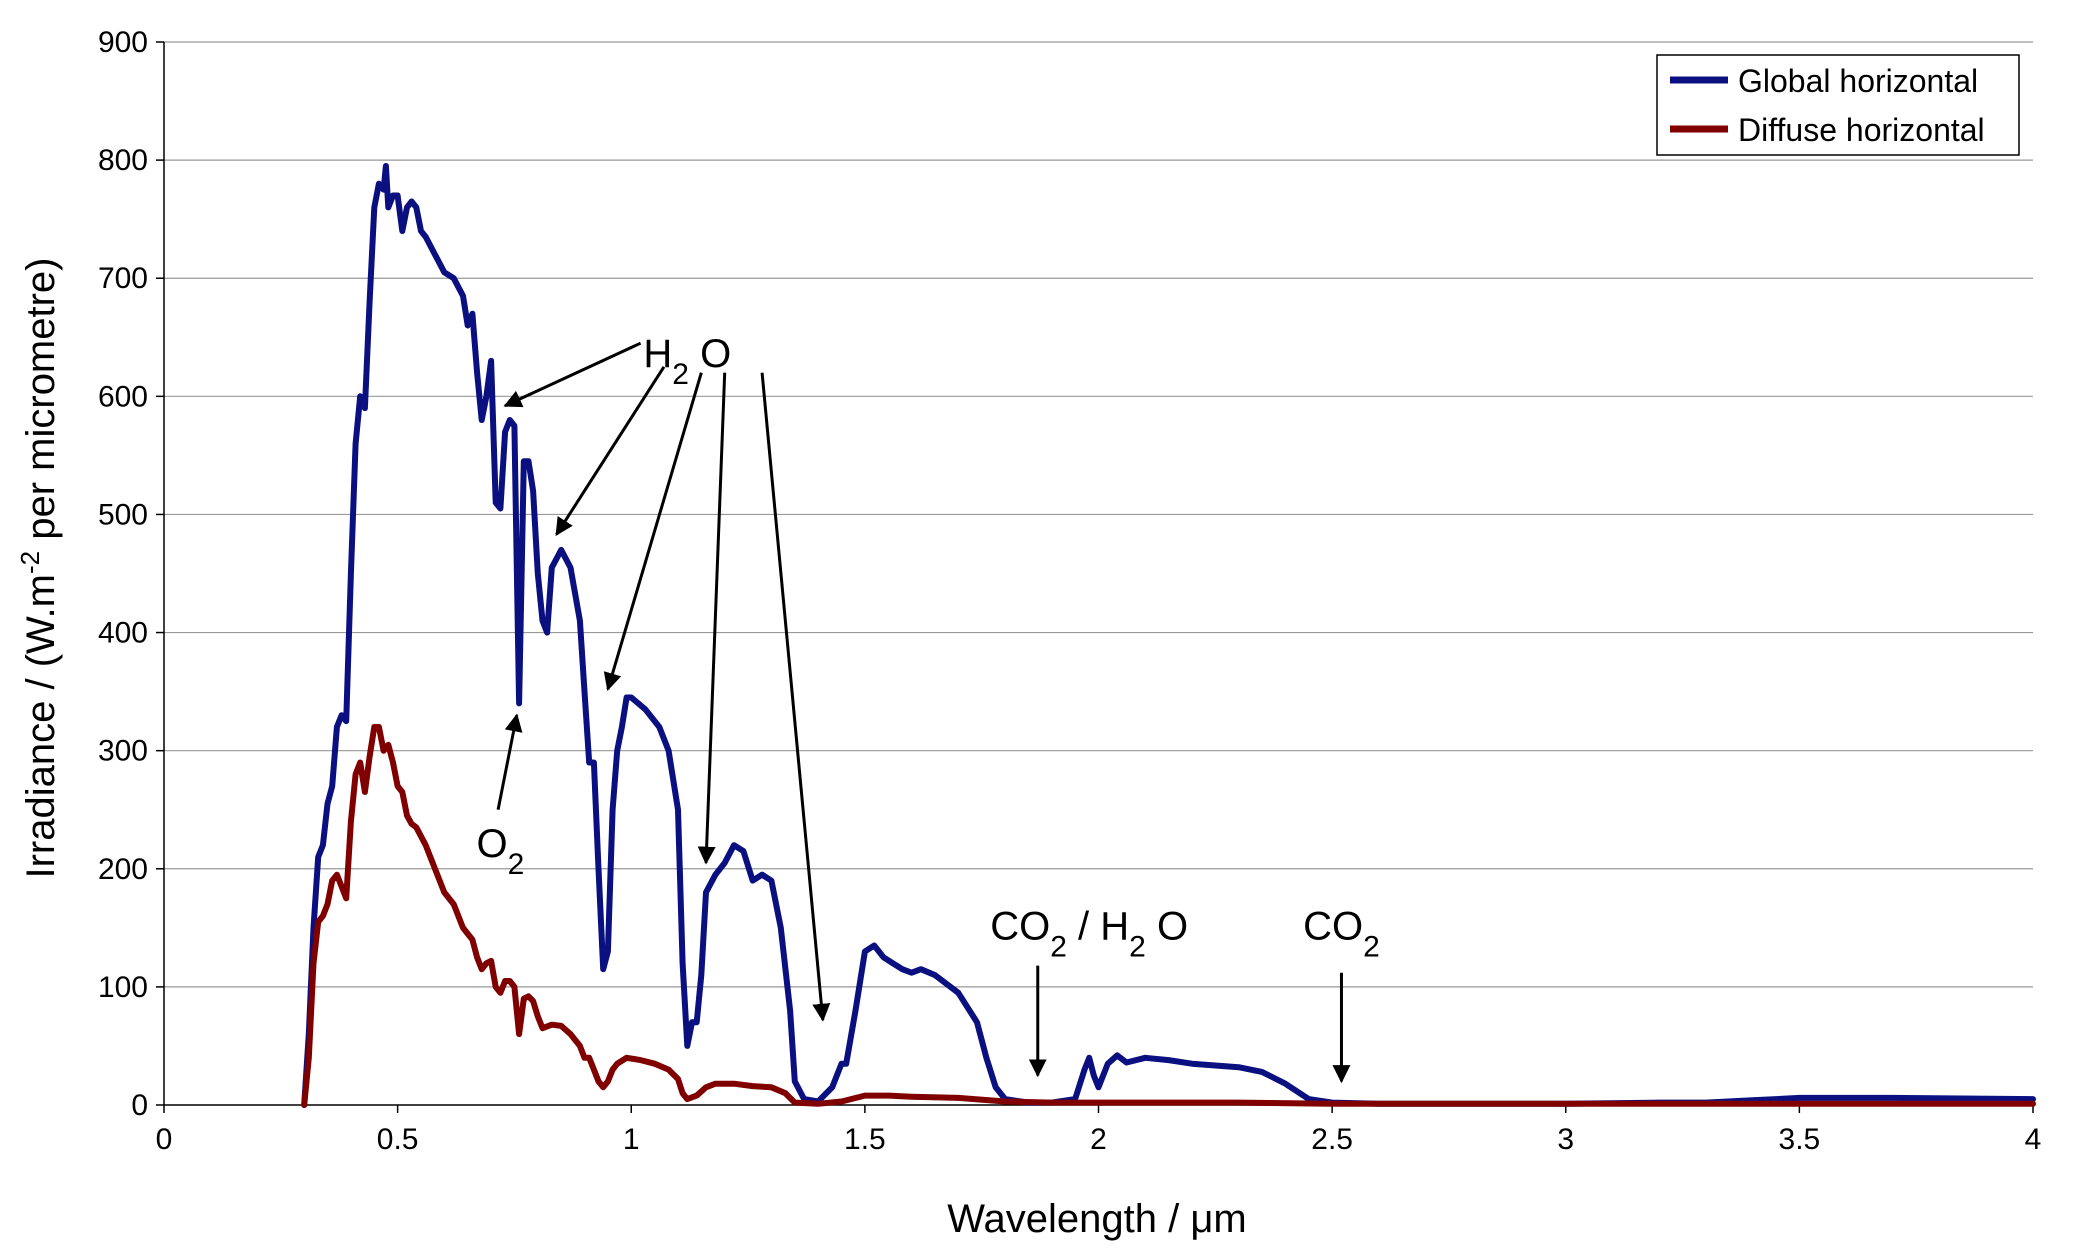 The width and height of the screenshot is (2075, 1257). What do you see at coordinates (1098, 927) in the screenshot?
I see `annotation-text-post: / H` at bounding box center [1098, 927].